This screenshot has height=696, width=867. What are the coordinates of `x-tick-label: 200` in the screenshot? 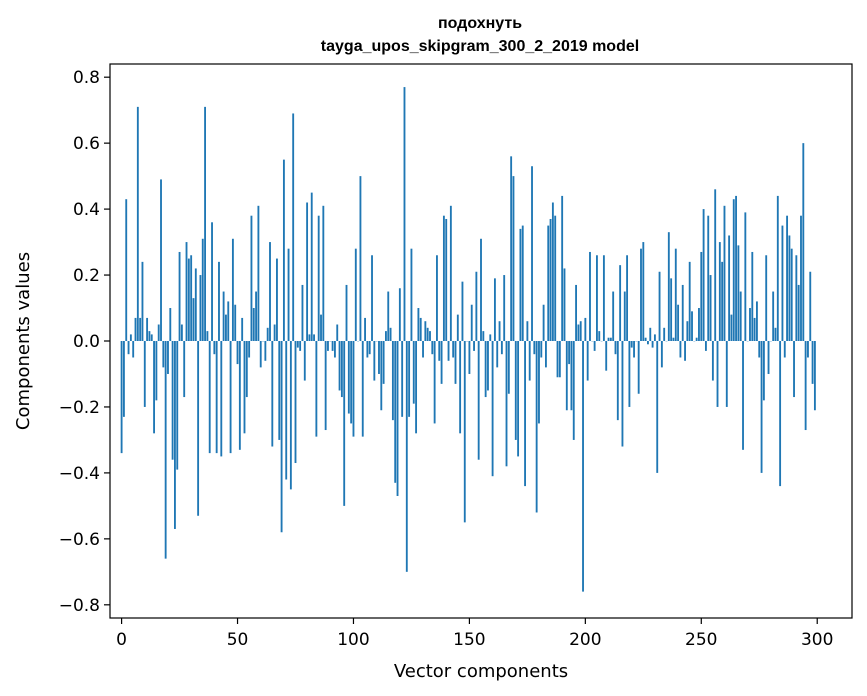 It's located at (585, 640).